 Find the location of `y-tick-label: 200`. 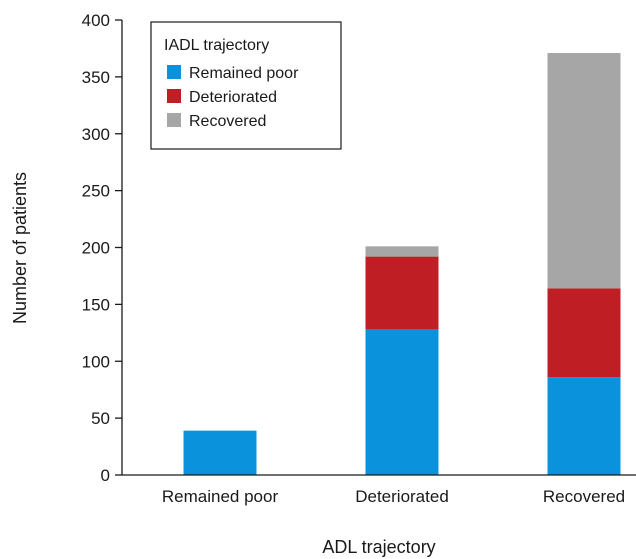

y-tick-label: 200 is located at coordinates (96, 248).